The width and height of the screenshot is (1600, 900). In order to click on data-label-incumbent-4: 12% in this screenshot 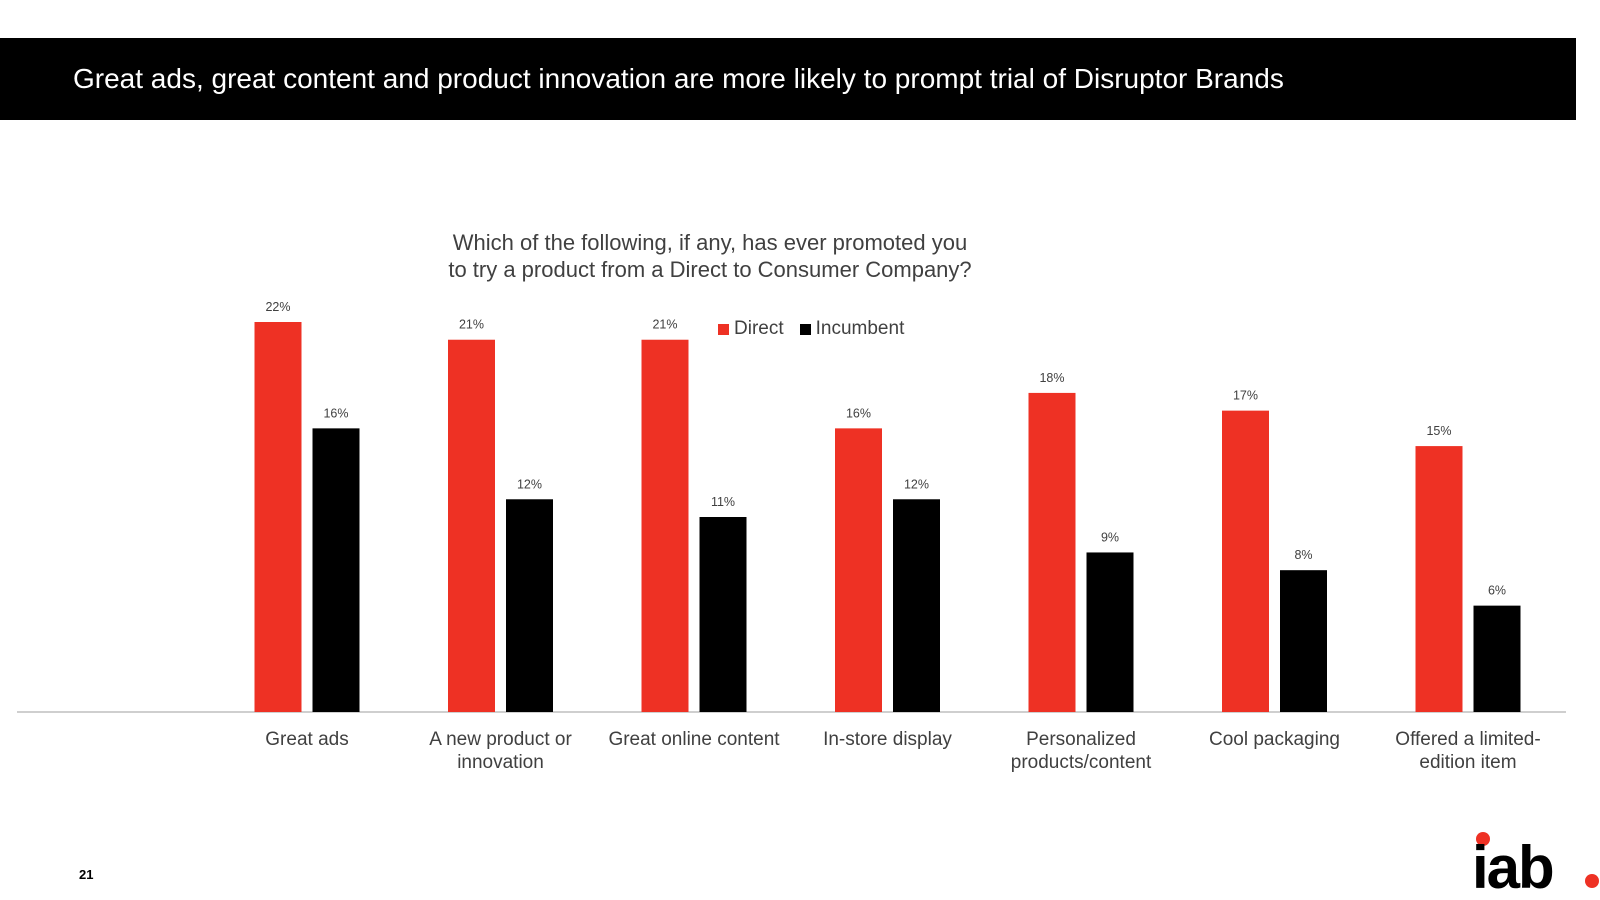, I will do `click(916, 484)`.